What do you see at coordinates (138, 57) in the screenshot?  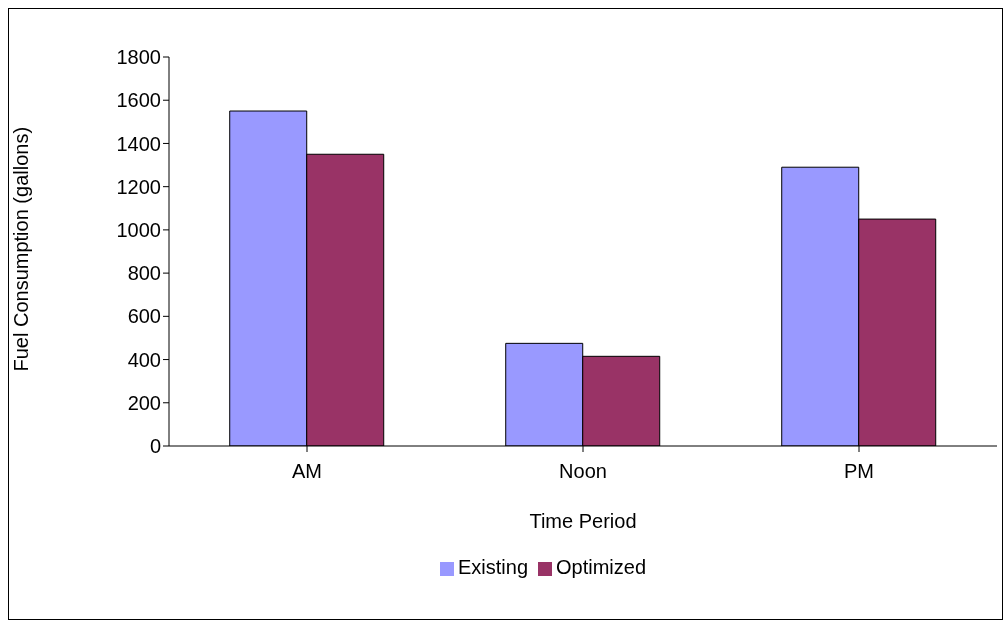 I see `y-tick-label: 1800` at bounding box center [138, 57].